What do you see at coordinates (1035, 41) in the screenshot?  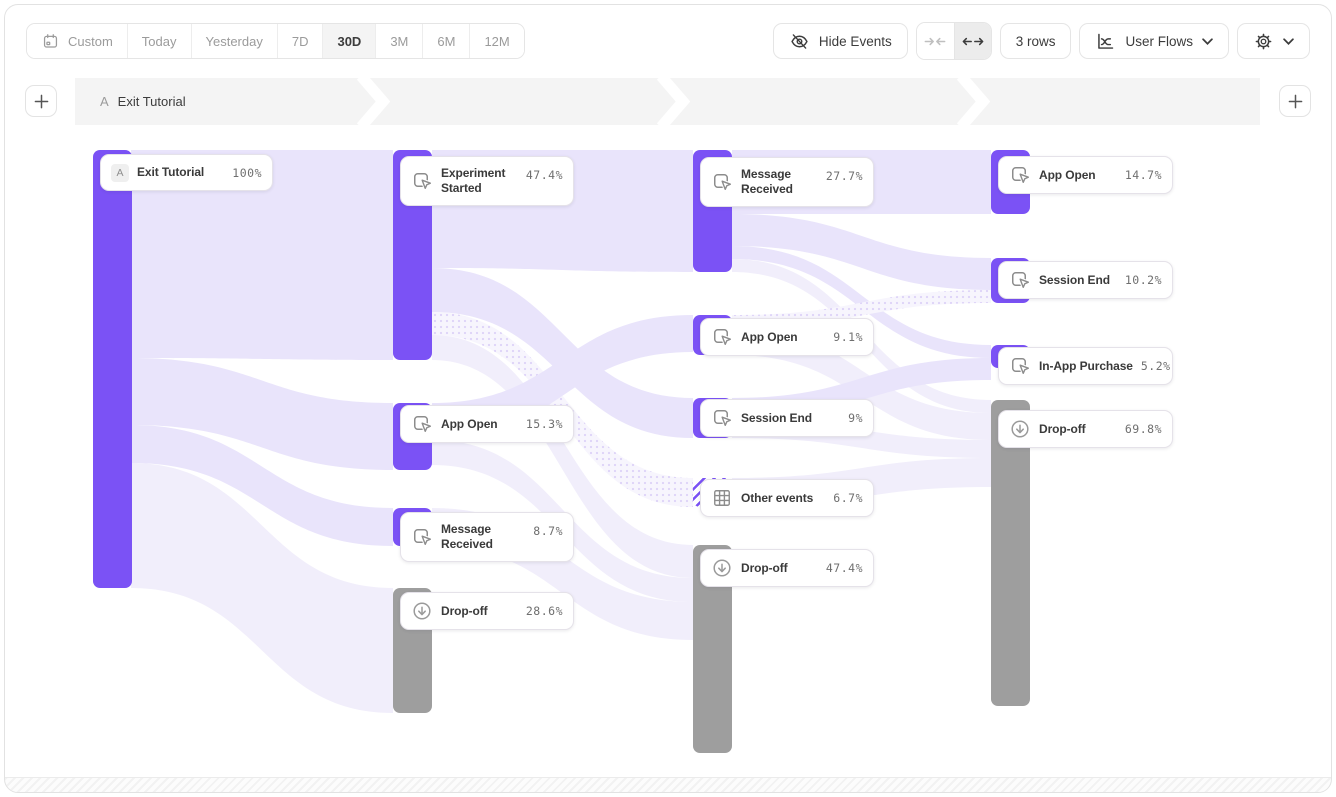 I see `rows-button: 3 rows` at bounding box center [1035, 41].